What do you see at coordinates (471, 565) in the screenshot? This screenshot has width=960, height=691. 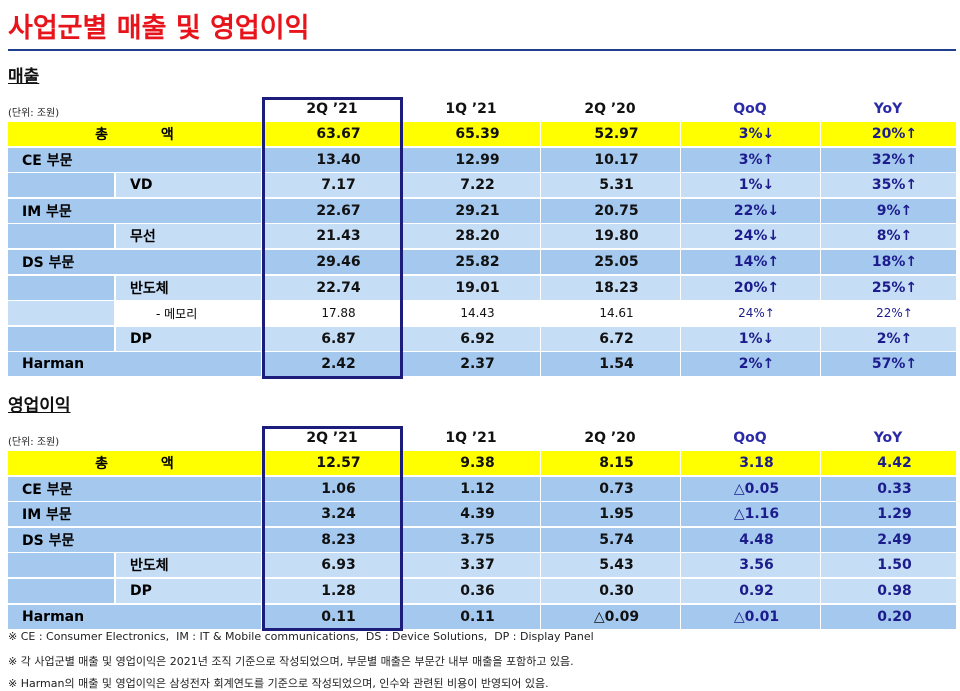 I see `cell-value: 3.37` at bounding box center [471, 565].